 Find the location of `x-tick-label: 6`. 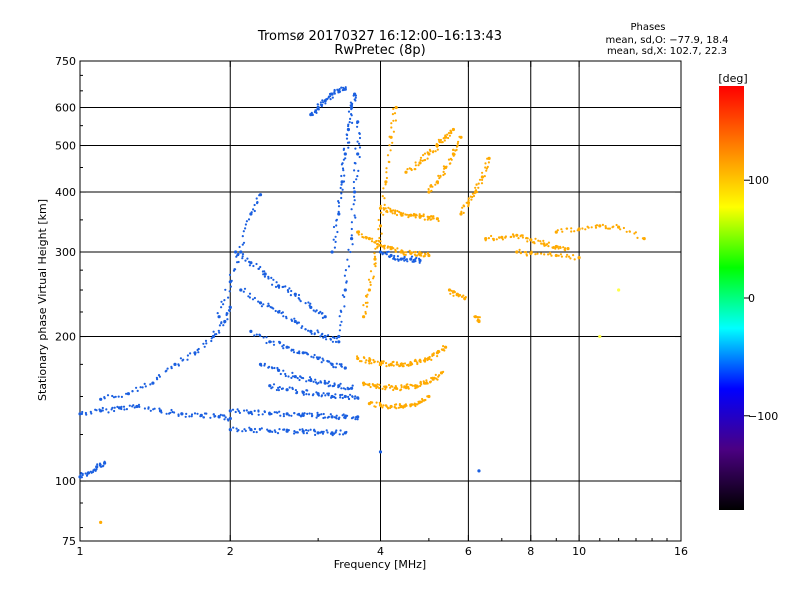

x-tick-label: 6 is located at coordinates (468, 551).